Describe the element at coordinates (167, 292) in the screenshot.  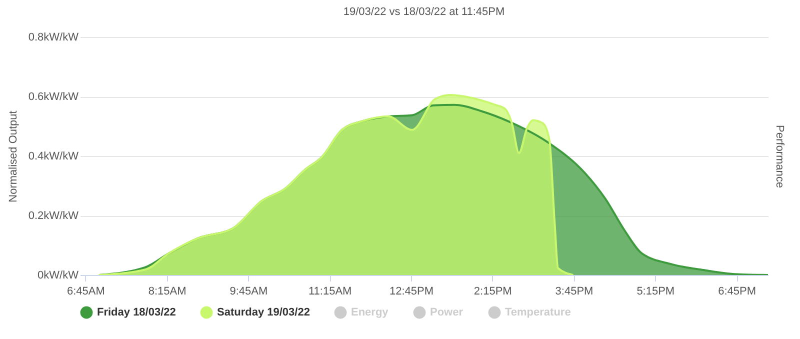
I see `x-tick-label: 8:15AM` at that location.